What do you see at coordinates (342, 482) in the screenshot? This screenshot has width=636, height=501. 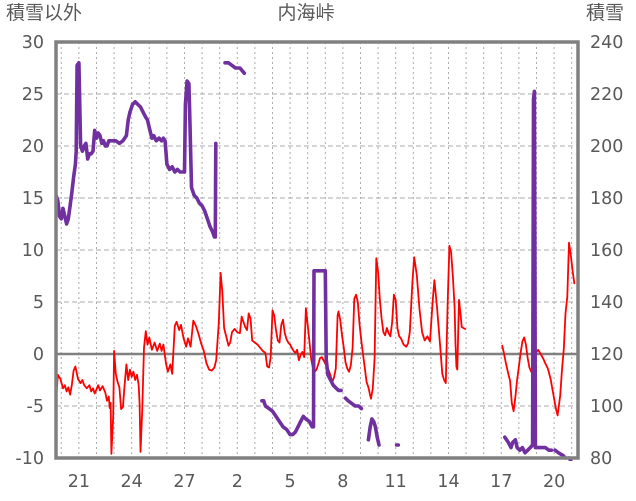 I see `svg-text: 8` at bounding box center [342, 482].